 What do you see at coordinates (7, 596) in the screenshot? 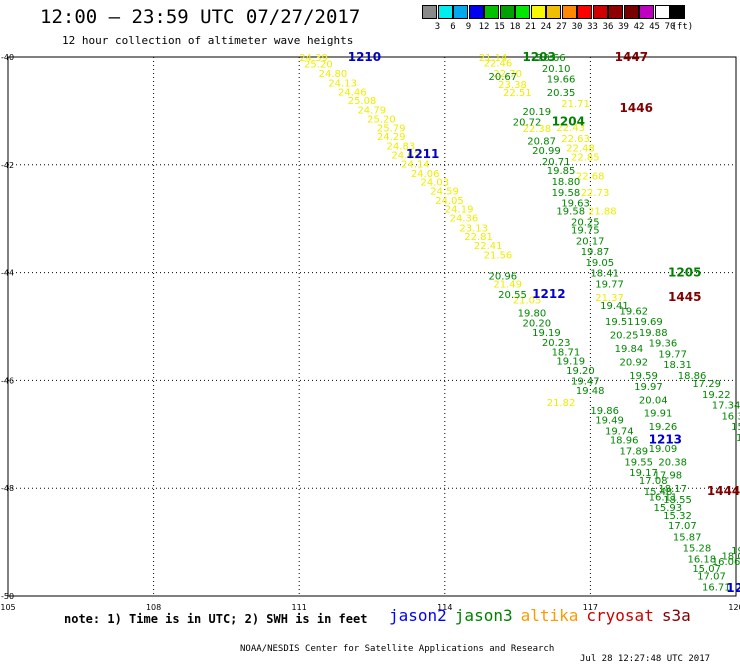
I see `y-tick-label: -50` at bounding box center [7, 596].